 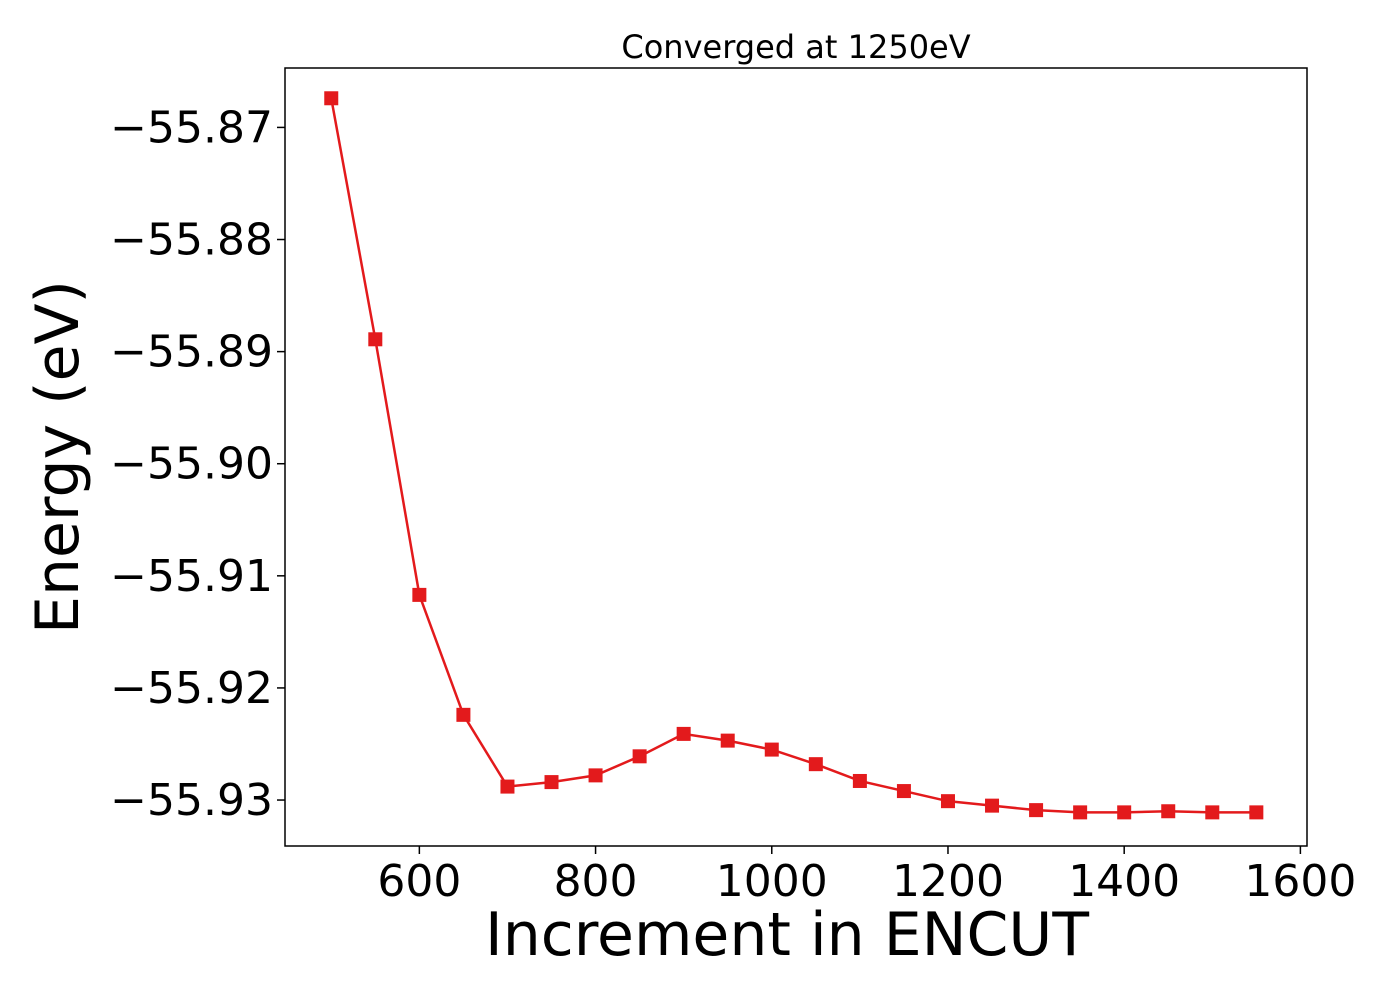 I want to click on x-axis: 600 800 1000 1200 1400 1600, so click(x=866, y=876).